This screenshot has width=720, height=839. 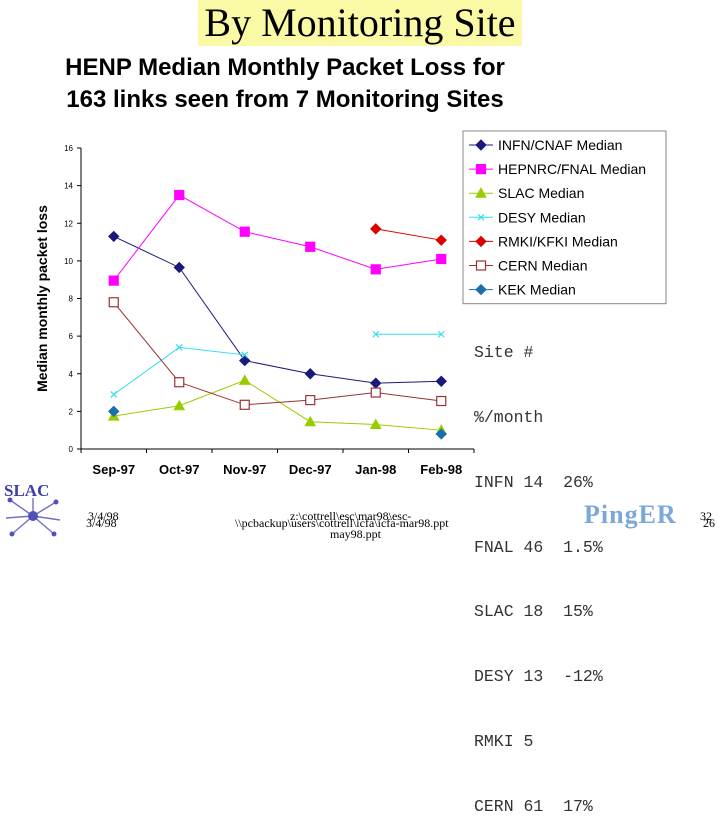 I want to click on footer-page-b: 26, so click(x=709, y=523).